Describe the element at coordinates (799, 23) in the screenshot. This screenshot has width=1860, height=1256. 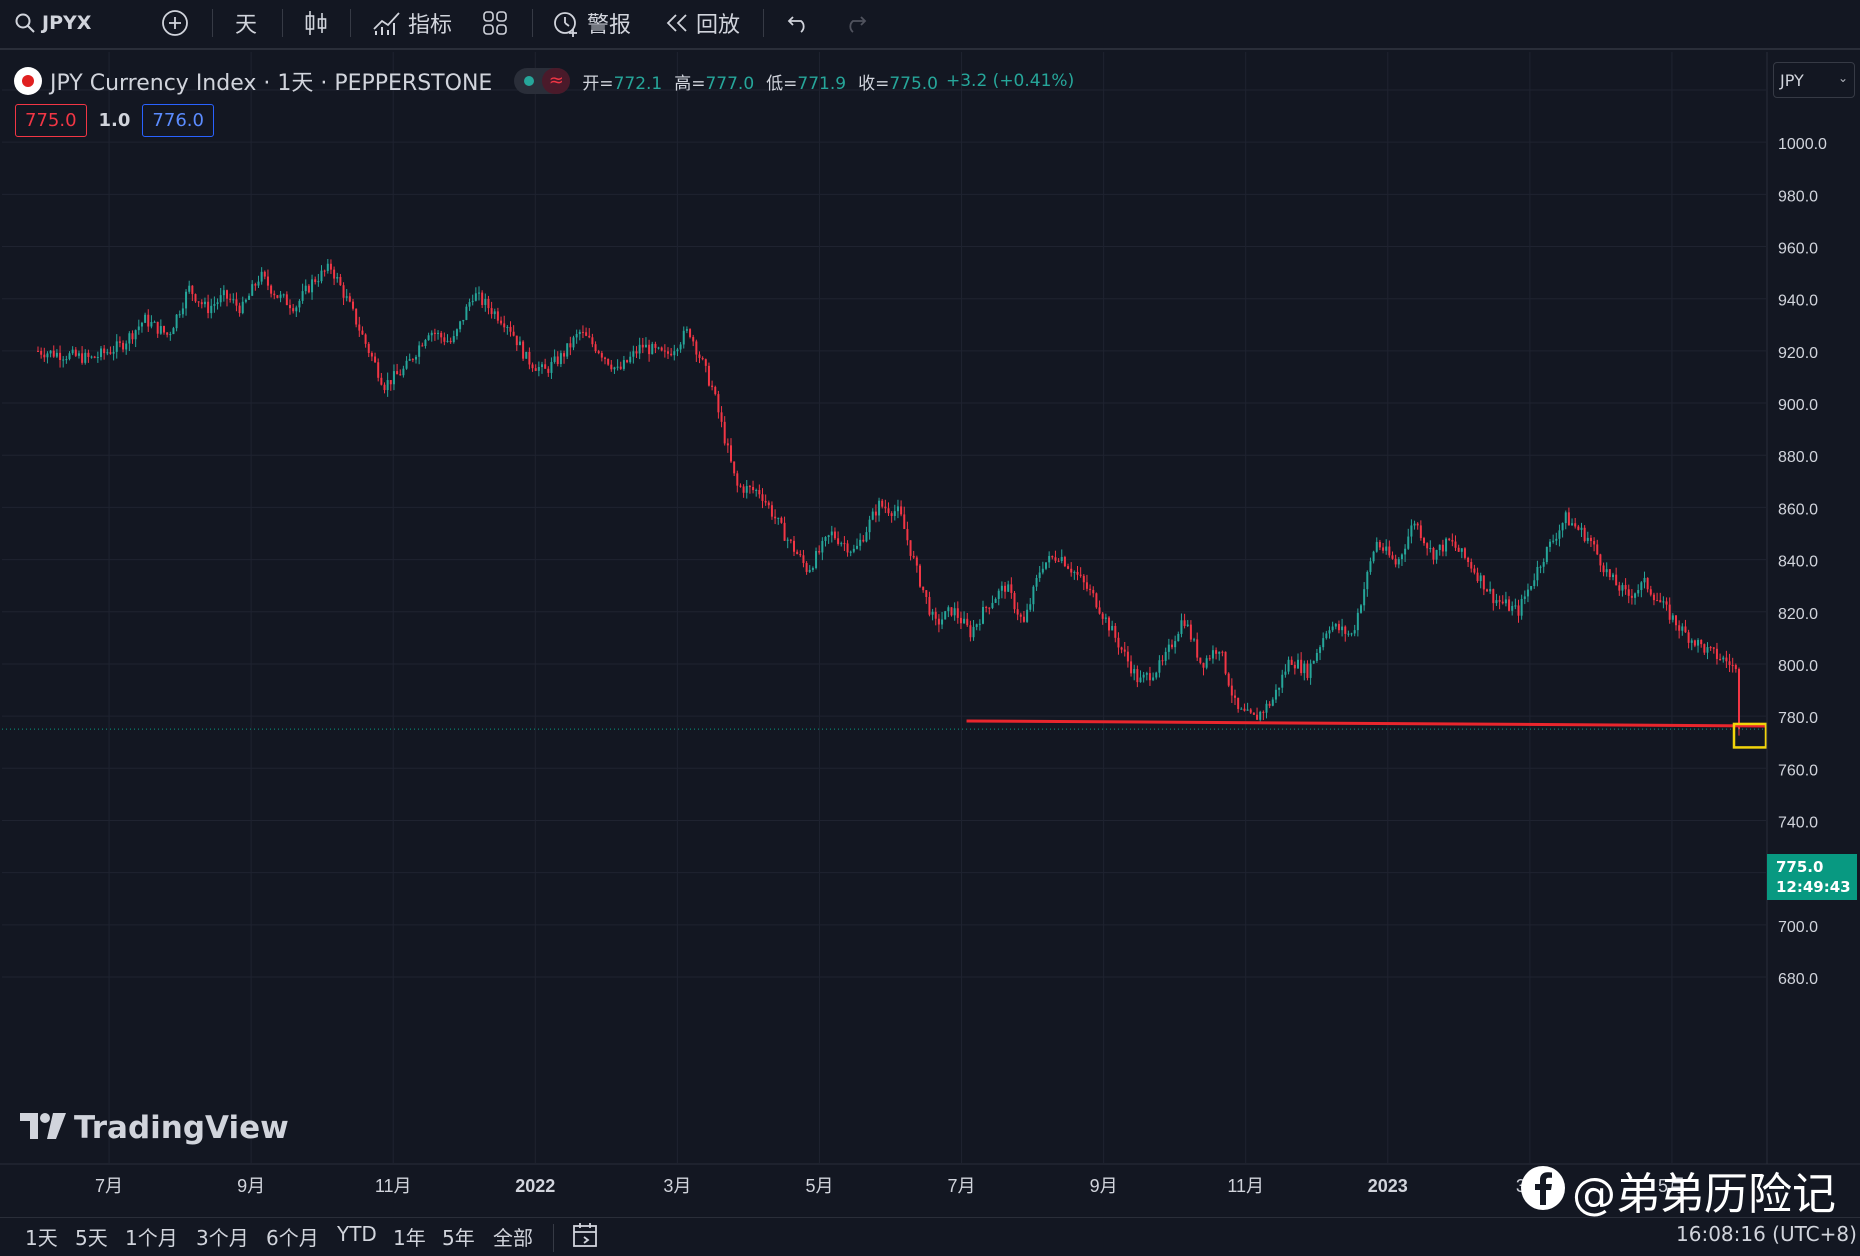
I see `undo-button` at that location.